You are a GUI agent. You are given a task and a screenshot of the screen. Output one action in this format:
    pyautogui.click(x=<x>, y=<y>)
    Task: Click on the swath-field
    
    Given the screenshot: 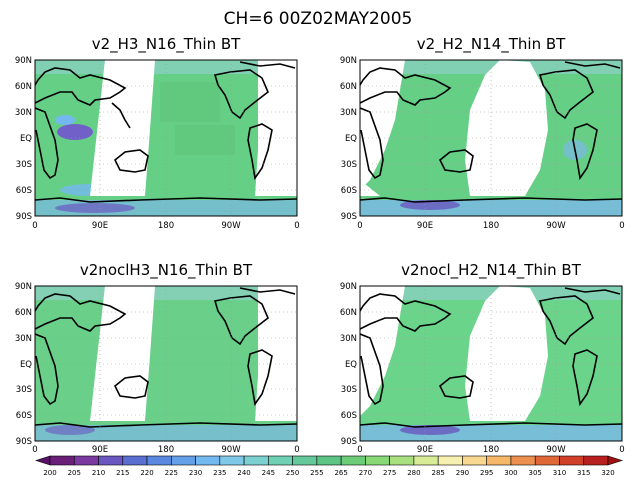 What is the action you would take?
    pyautogui.click(x=166, y=363)
    